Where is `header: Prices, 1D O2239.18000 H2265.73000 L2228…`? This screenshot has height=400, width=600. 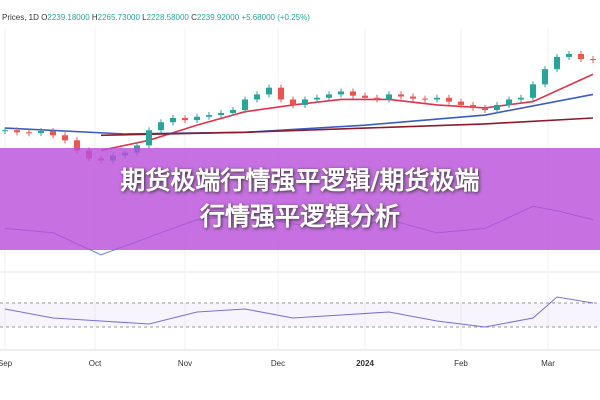
header: Prices, 1D O2239.18000 H2265.73000 L2228… is located at coordinates (156, 17).